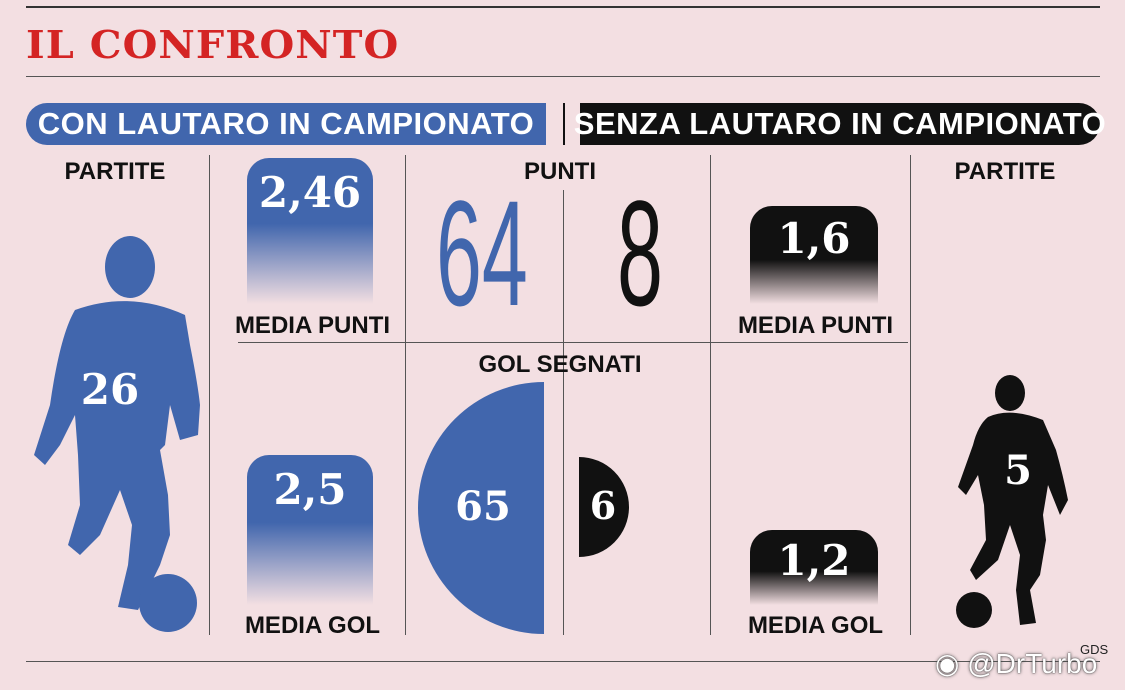  I want to click on page-title: IL CONFRONTO, so click(213, 44).